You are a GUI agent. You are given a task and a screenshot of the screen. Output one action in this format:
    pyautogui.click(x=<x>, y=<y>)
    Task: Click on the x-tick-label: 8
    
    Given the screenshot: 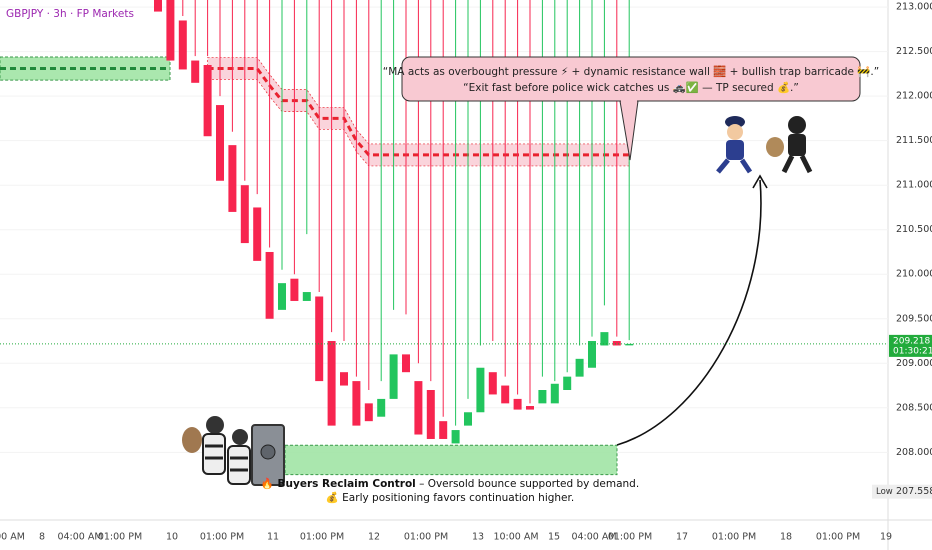 What is the action you would take?
    pyautogui.click(x=42, y=537)
    